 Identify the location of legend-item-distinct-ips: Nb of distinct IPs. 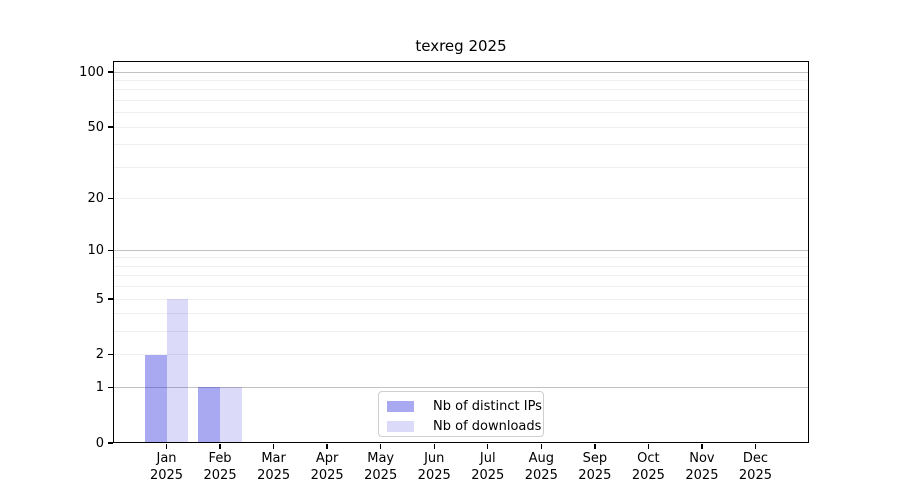
(464, 406).